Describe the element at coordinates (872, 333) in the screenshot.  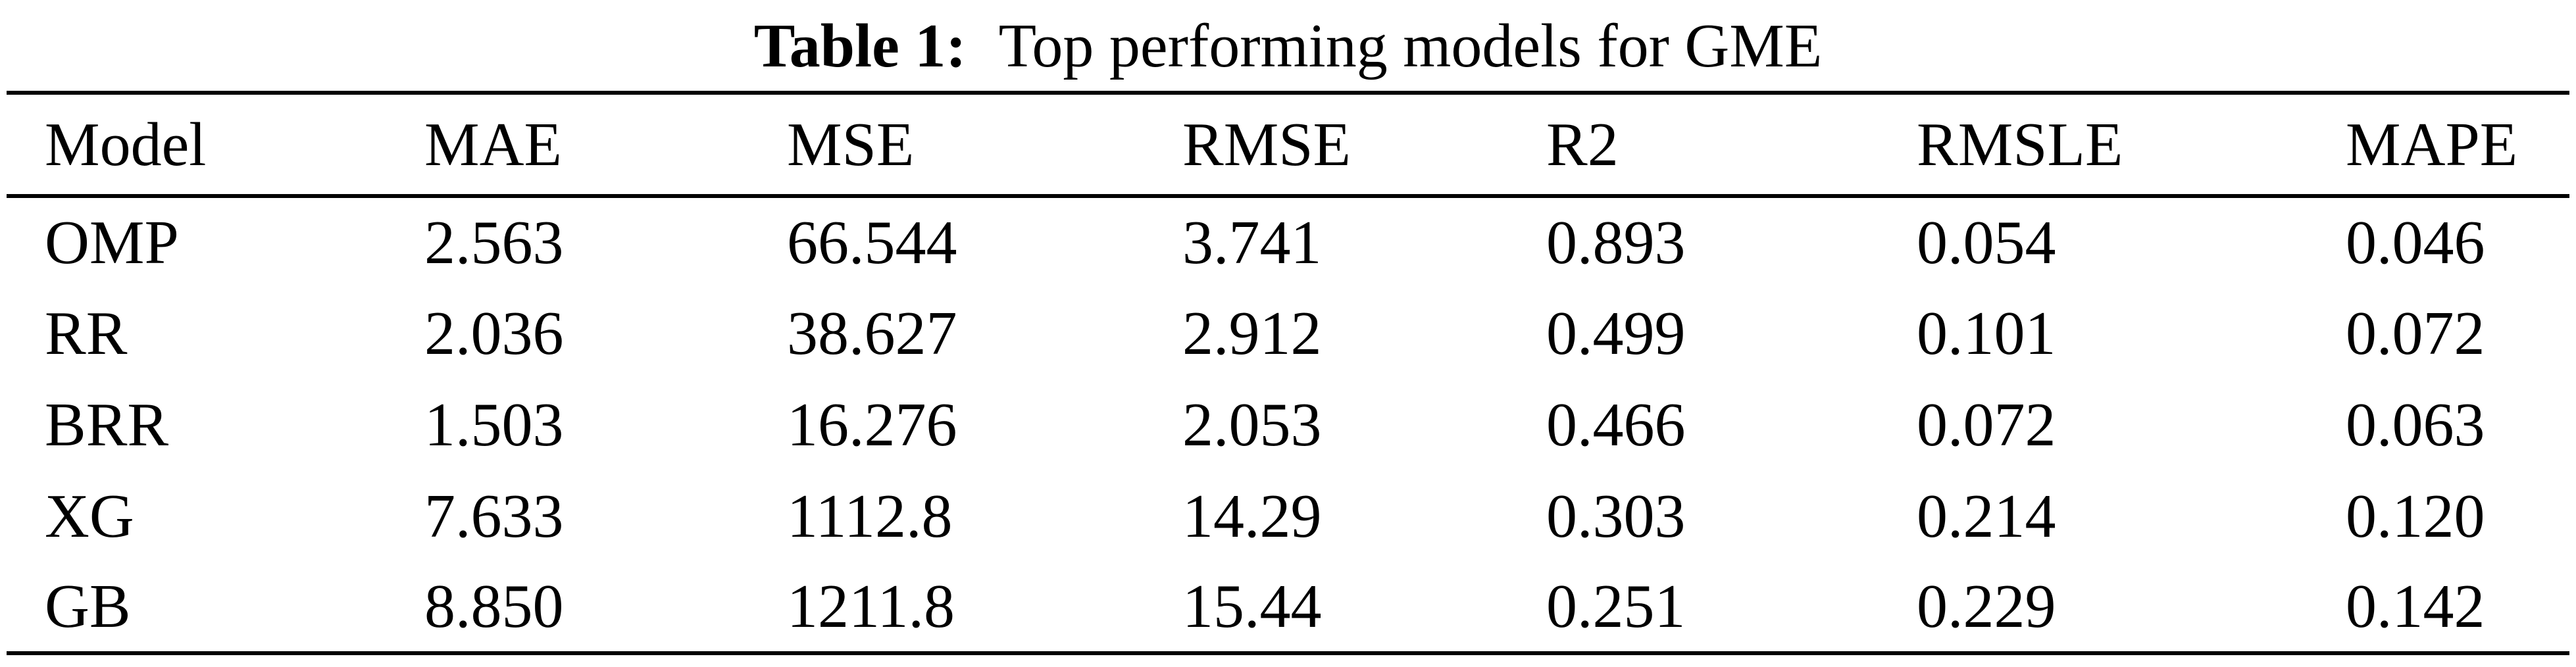
I see `table-cell: 38.627` at that location.